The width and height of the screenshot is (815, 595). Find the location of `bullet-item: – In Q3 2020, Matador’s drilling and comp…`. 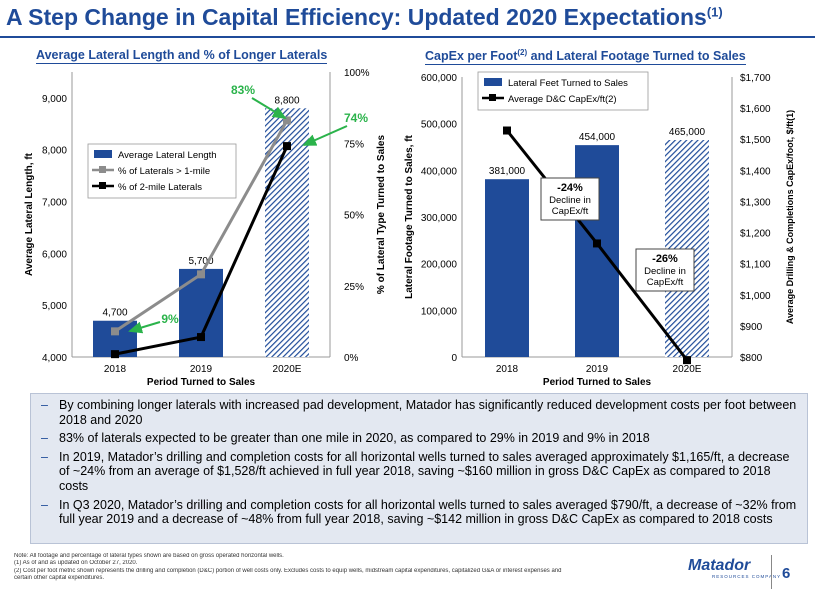

bullet-item: – In Q3 2020, Matador’s drilling and comp… is located at coordinates (419, 512).